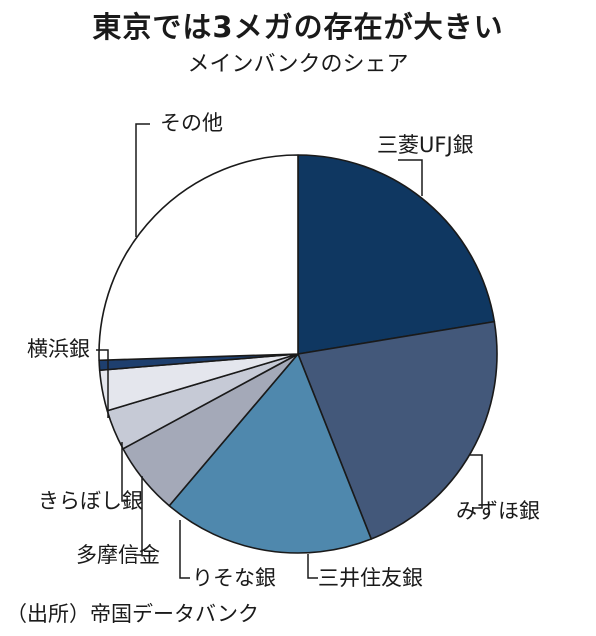 The image size is (596, 636). What do you see at coordinates (370, 578) in the screenshot?
I see `slice-label-2: 三井住友銀` at bounding box center [370, 578].